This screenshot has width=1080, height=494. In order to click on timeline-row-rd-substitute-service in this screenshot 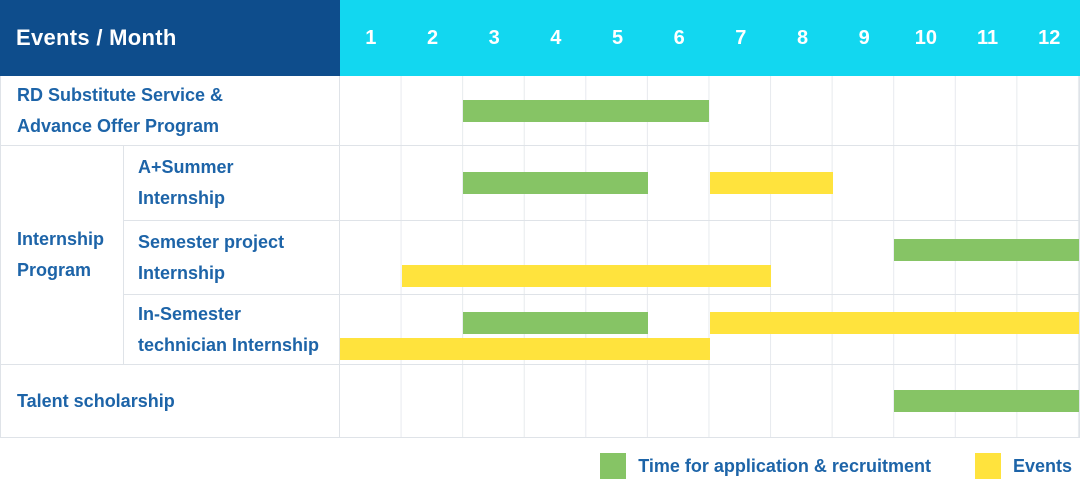, I will do `click(710, 111)`.